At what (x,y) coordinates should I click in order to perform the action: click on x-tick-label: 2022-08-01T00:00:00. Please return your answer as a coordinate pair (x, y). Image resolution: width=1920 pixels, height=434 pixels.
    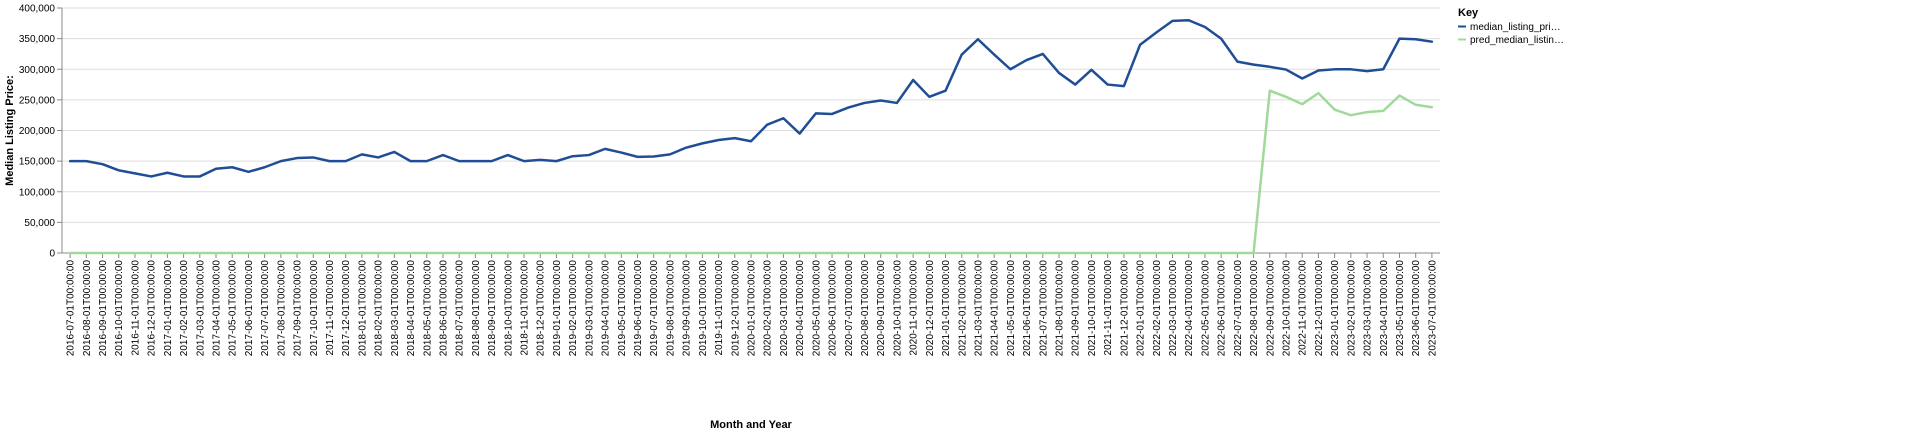
    Looking at the image, I should click on (1254, 308).